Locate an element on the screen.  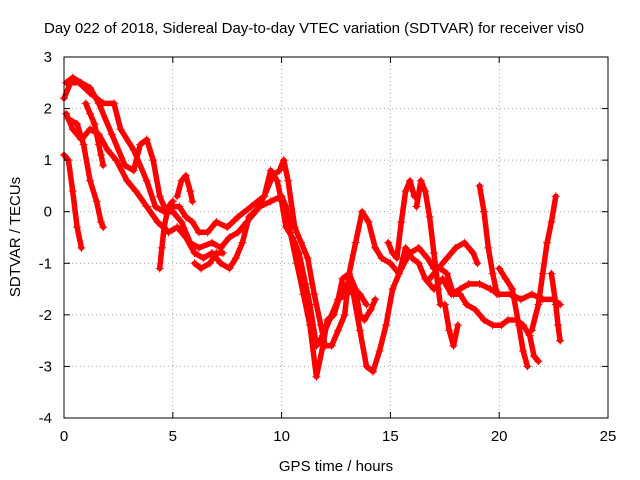
y-tick-label: 2 is located at coordinates (48, 109).